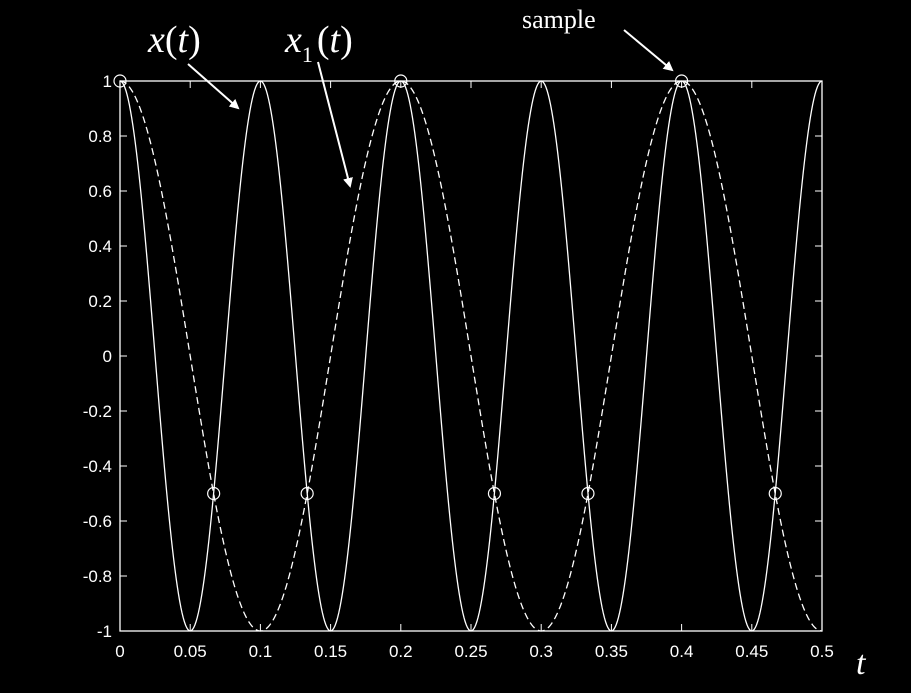 Image resolution: width=911 pixels, height=693 pixels. Describe the element at coordinates (470, 651) in the screenshot. I see `x-tick-label: 0.25` at that location.